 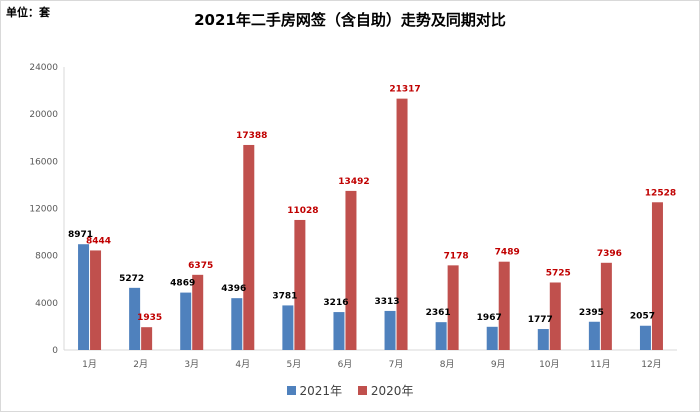 What do you see at coordinates (591, 313) in the screenshot?
I see `data-label: 2395` at bounding box center [591, 313].